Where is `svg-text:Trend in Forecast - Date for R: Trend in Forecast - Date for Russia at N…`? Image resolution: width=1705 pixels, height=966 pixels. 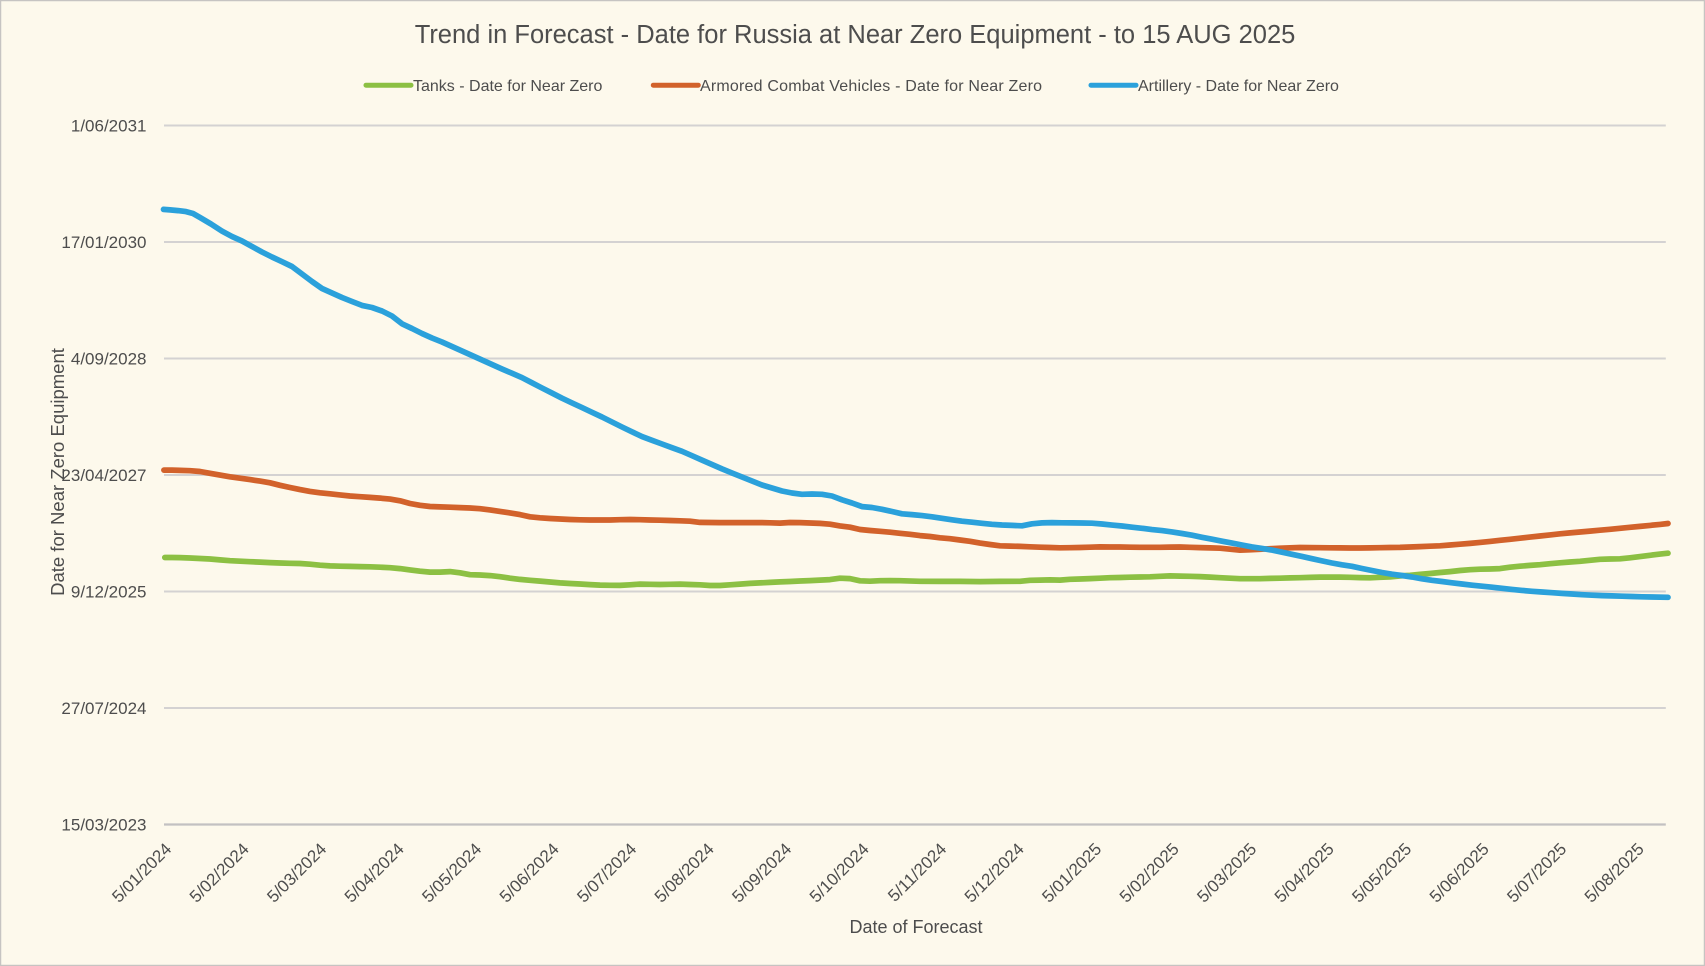
svg-text:Trend in Forecast - Date for R: Trend in Forecast - Date for Russia at N… is located at coordinates (855, 35).